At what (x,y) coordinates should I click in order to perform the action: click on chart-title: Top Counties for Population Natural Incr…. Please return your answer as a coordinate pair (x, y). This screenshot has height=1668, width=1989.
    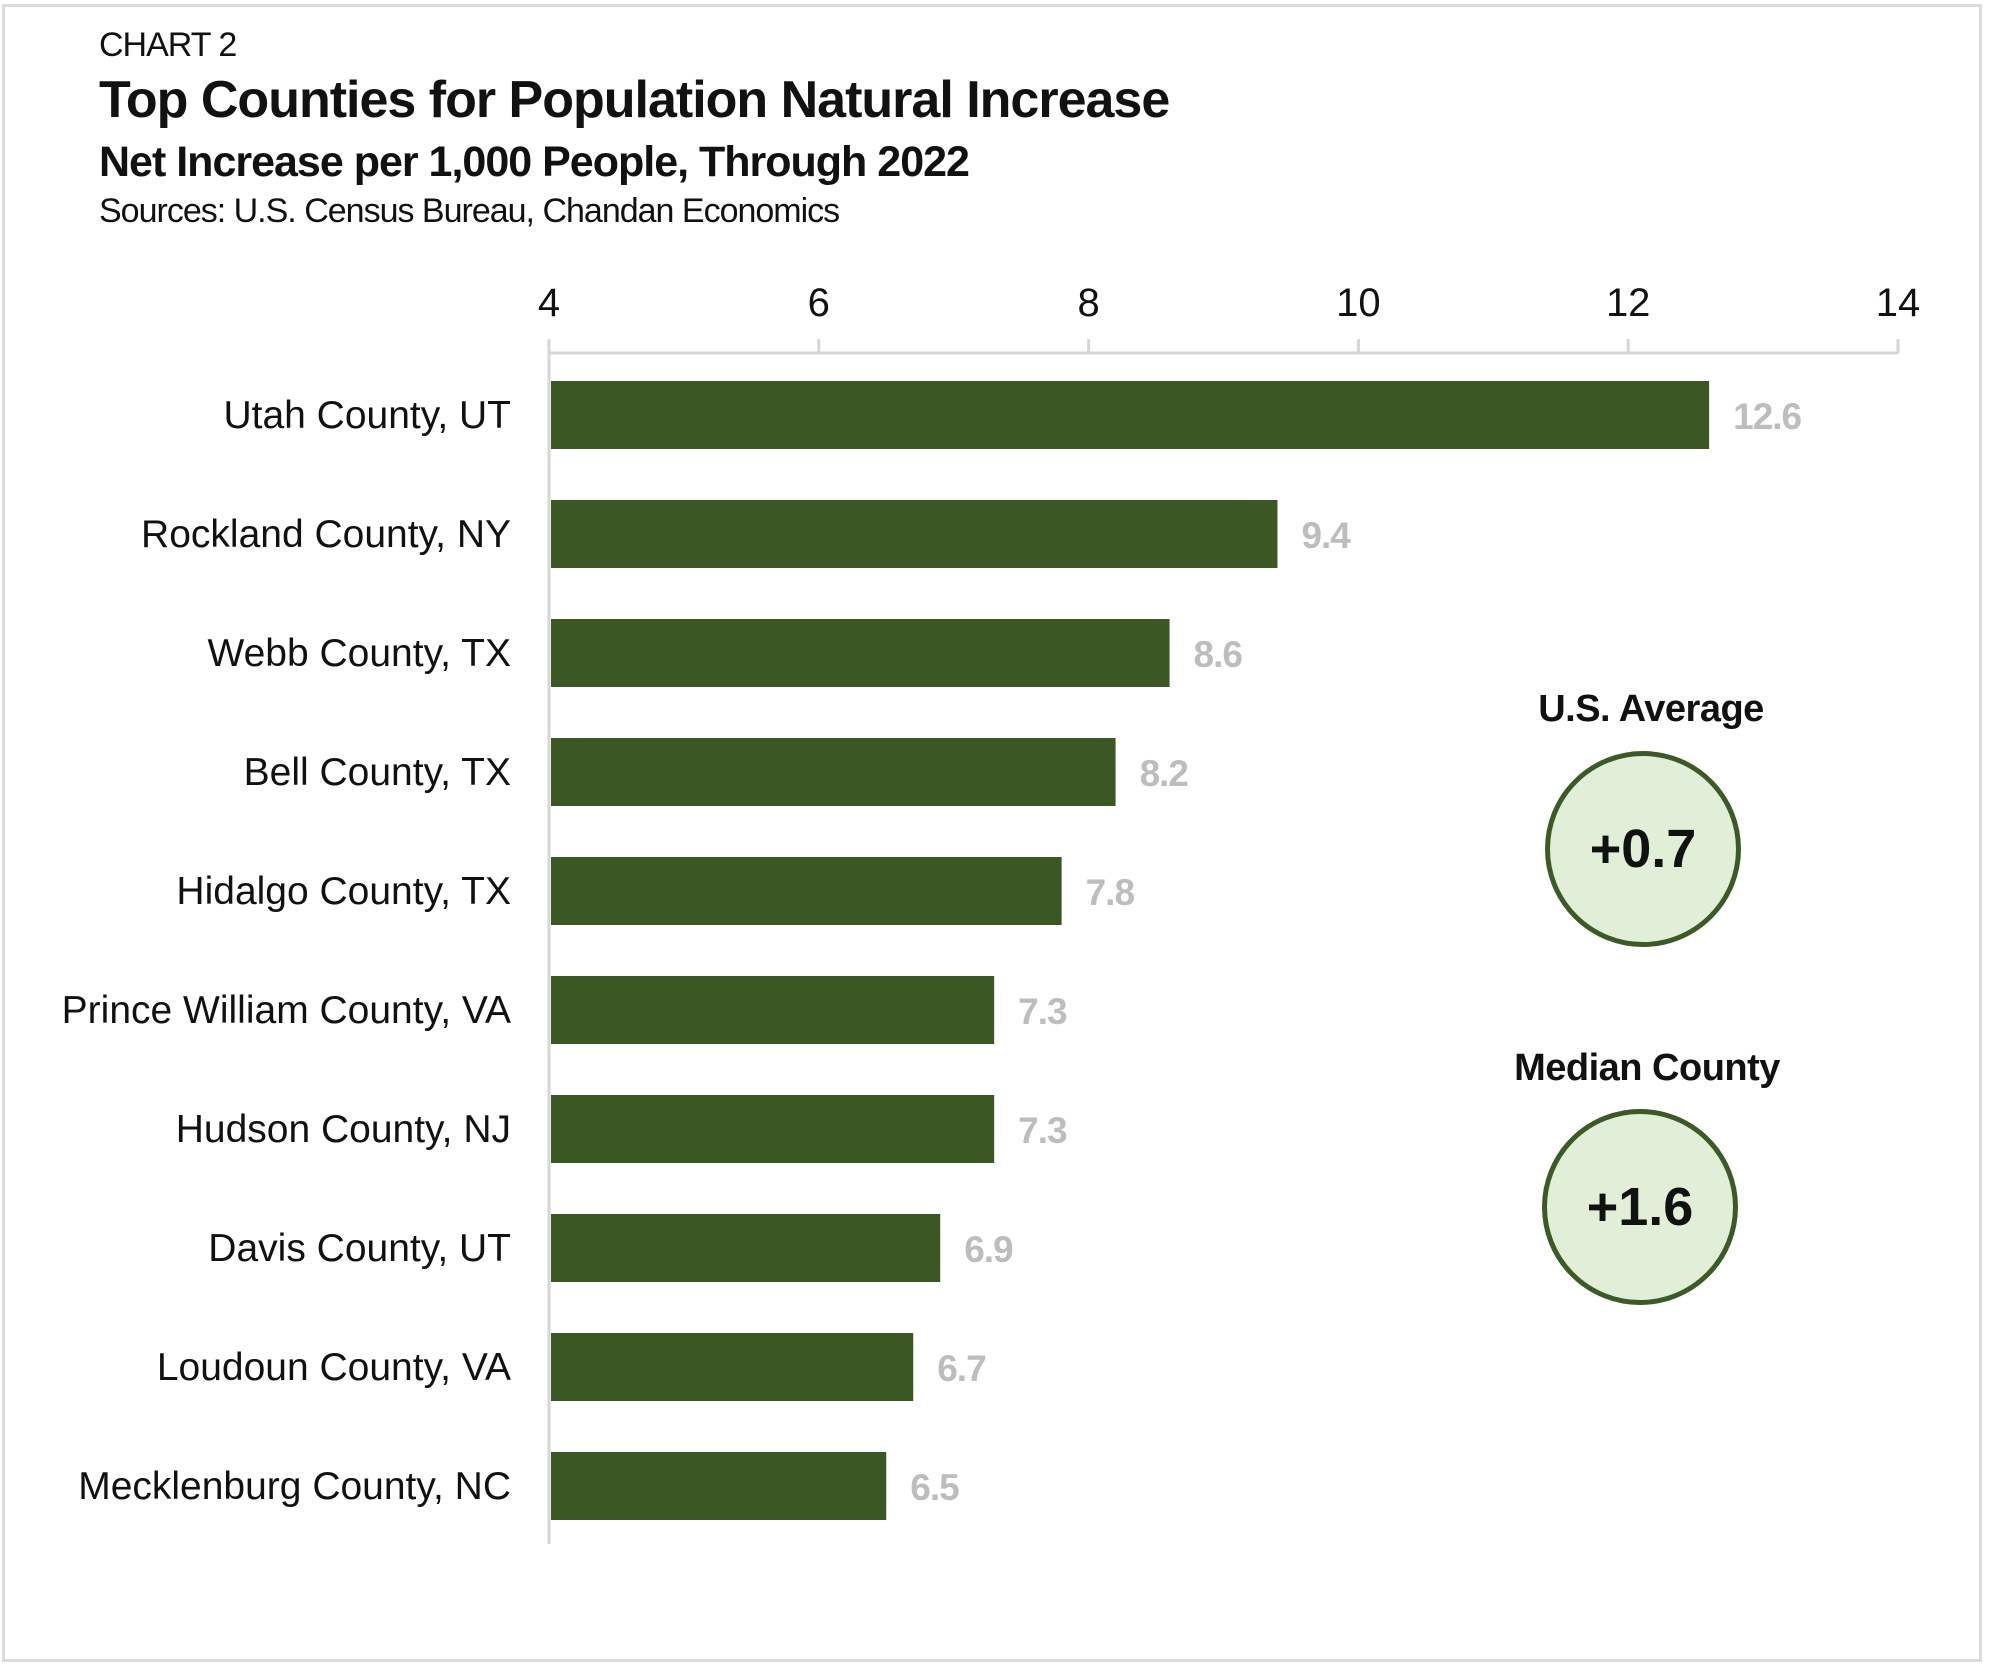
    Looking at the image, I should click on (634, 100).